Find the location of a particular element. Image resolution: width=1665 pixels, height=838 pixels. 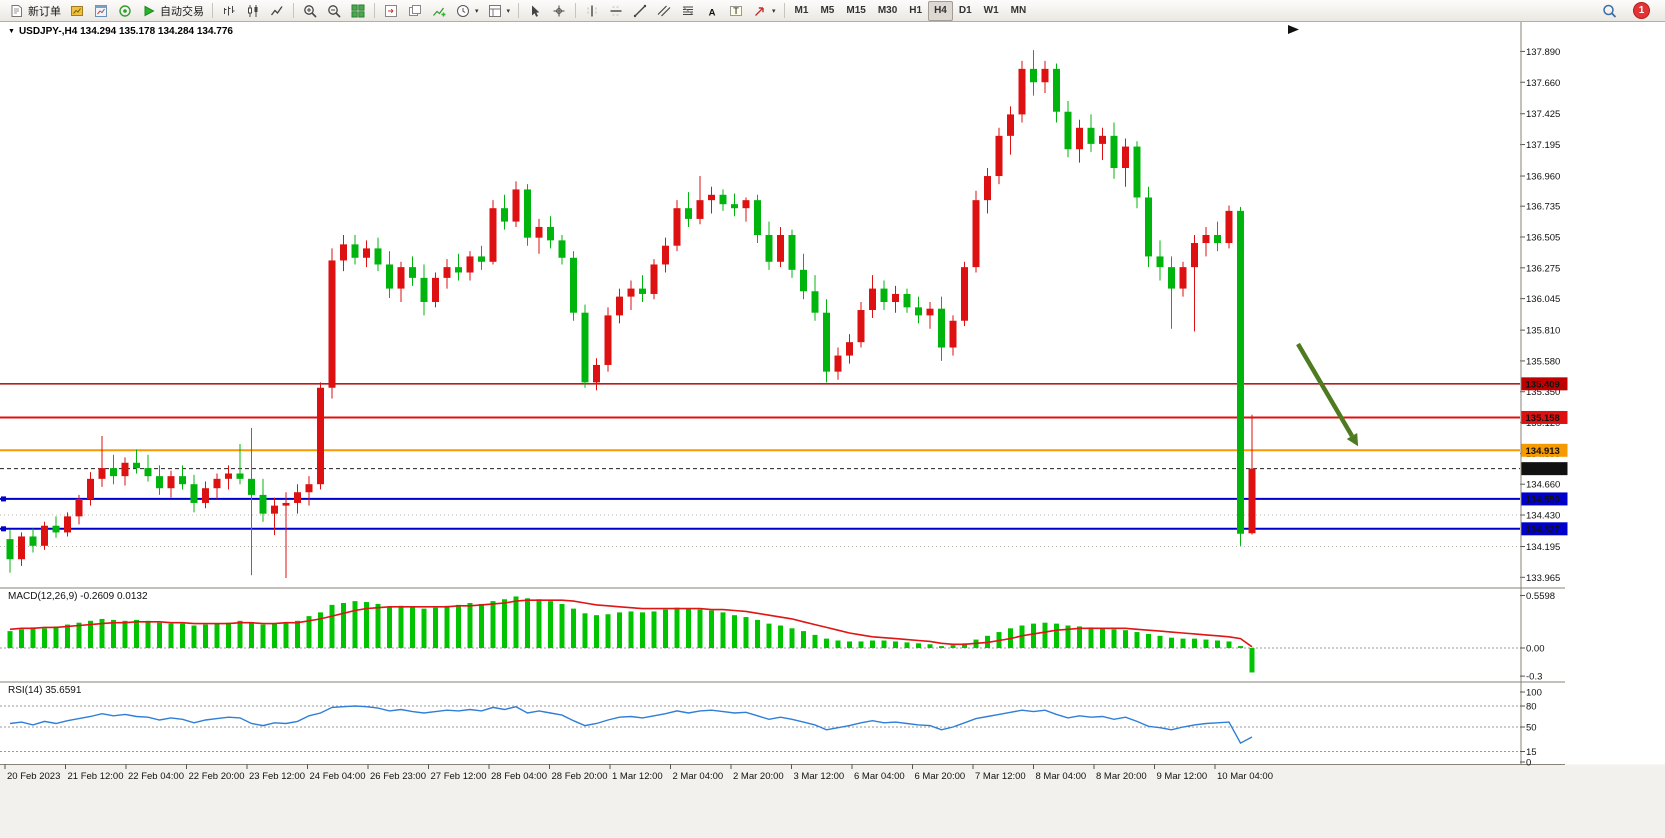

svg-text: 134.913 is located at coordinates (1543, 451).